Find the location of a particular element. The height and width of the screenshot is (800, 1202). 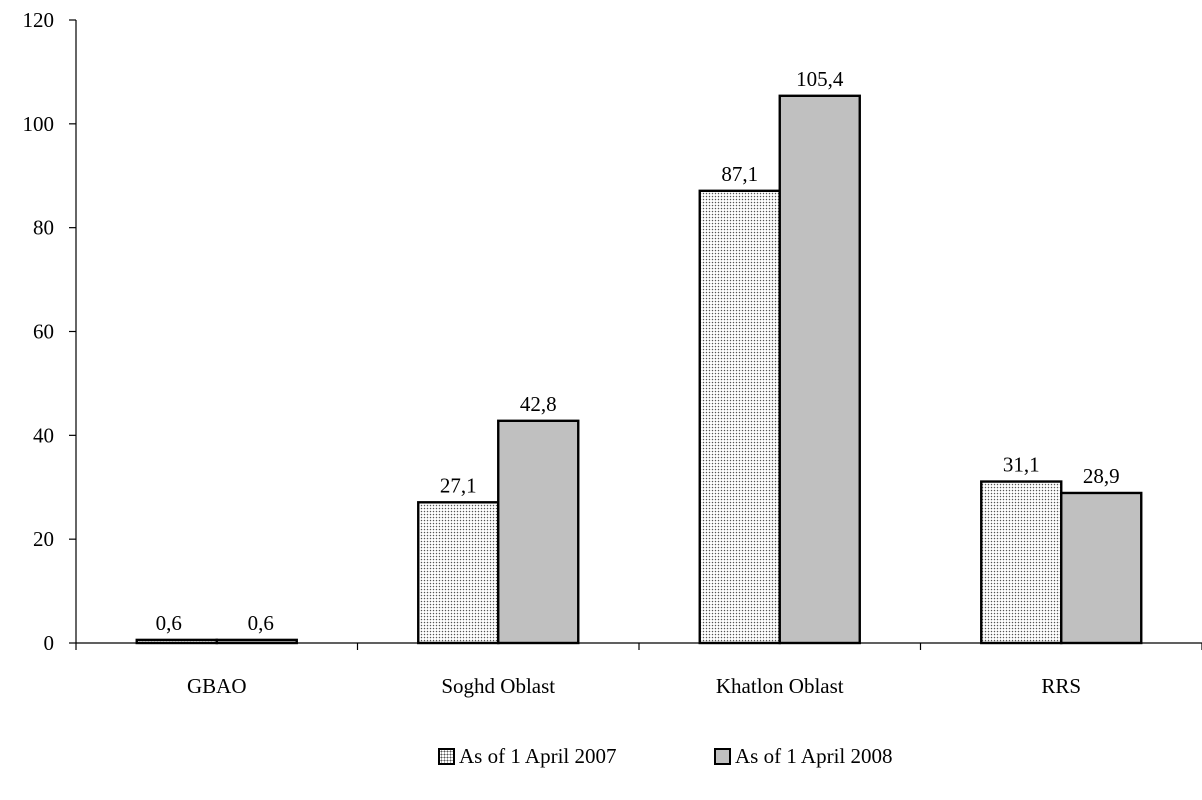

x-category-label: Soghd Oblast is located at coordinates (498, 686).